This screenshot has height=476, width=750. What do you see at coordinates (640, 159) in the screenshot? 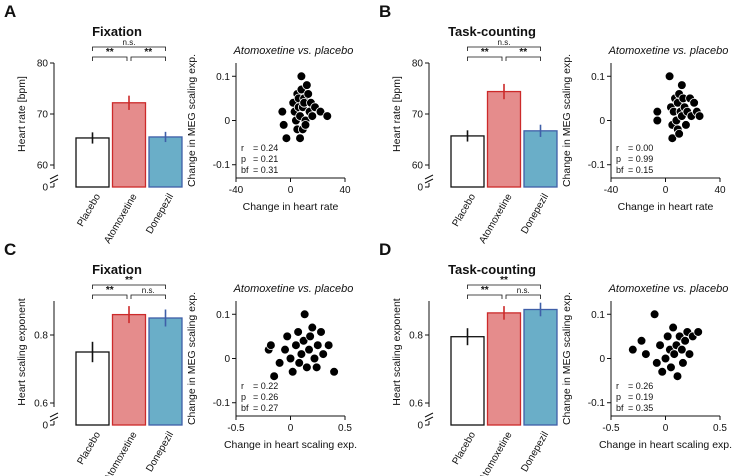
I see `stat-value: = 0.99` at bounding box center [640, 159].